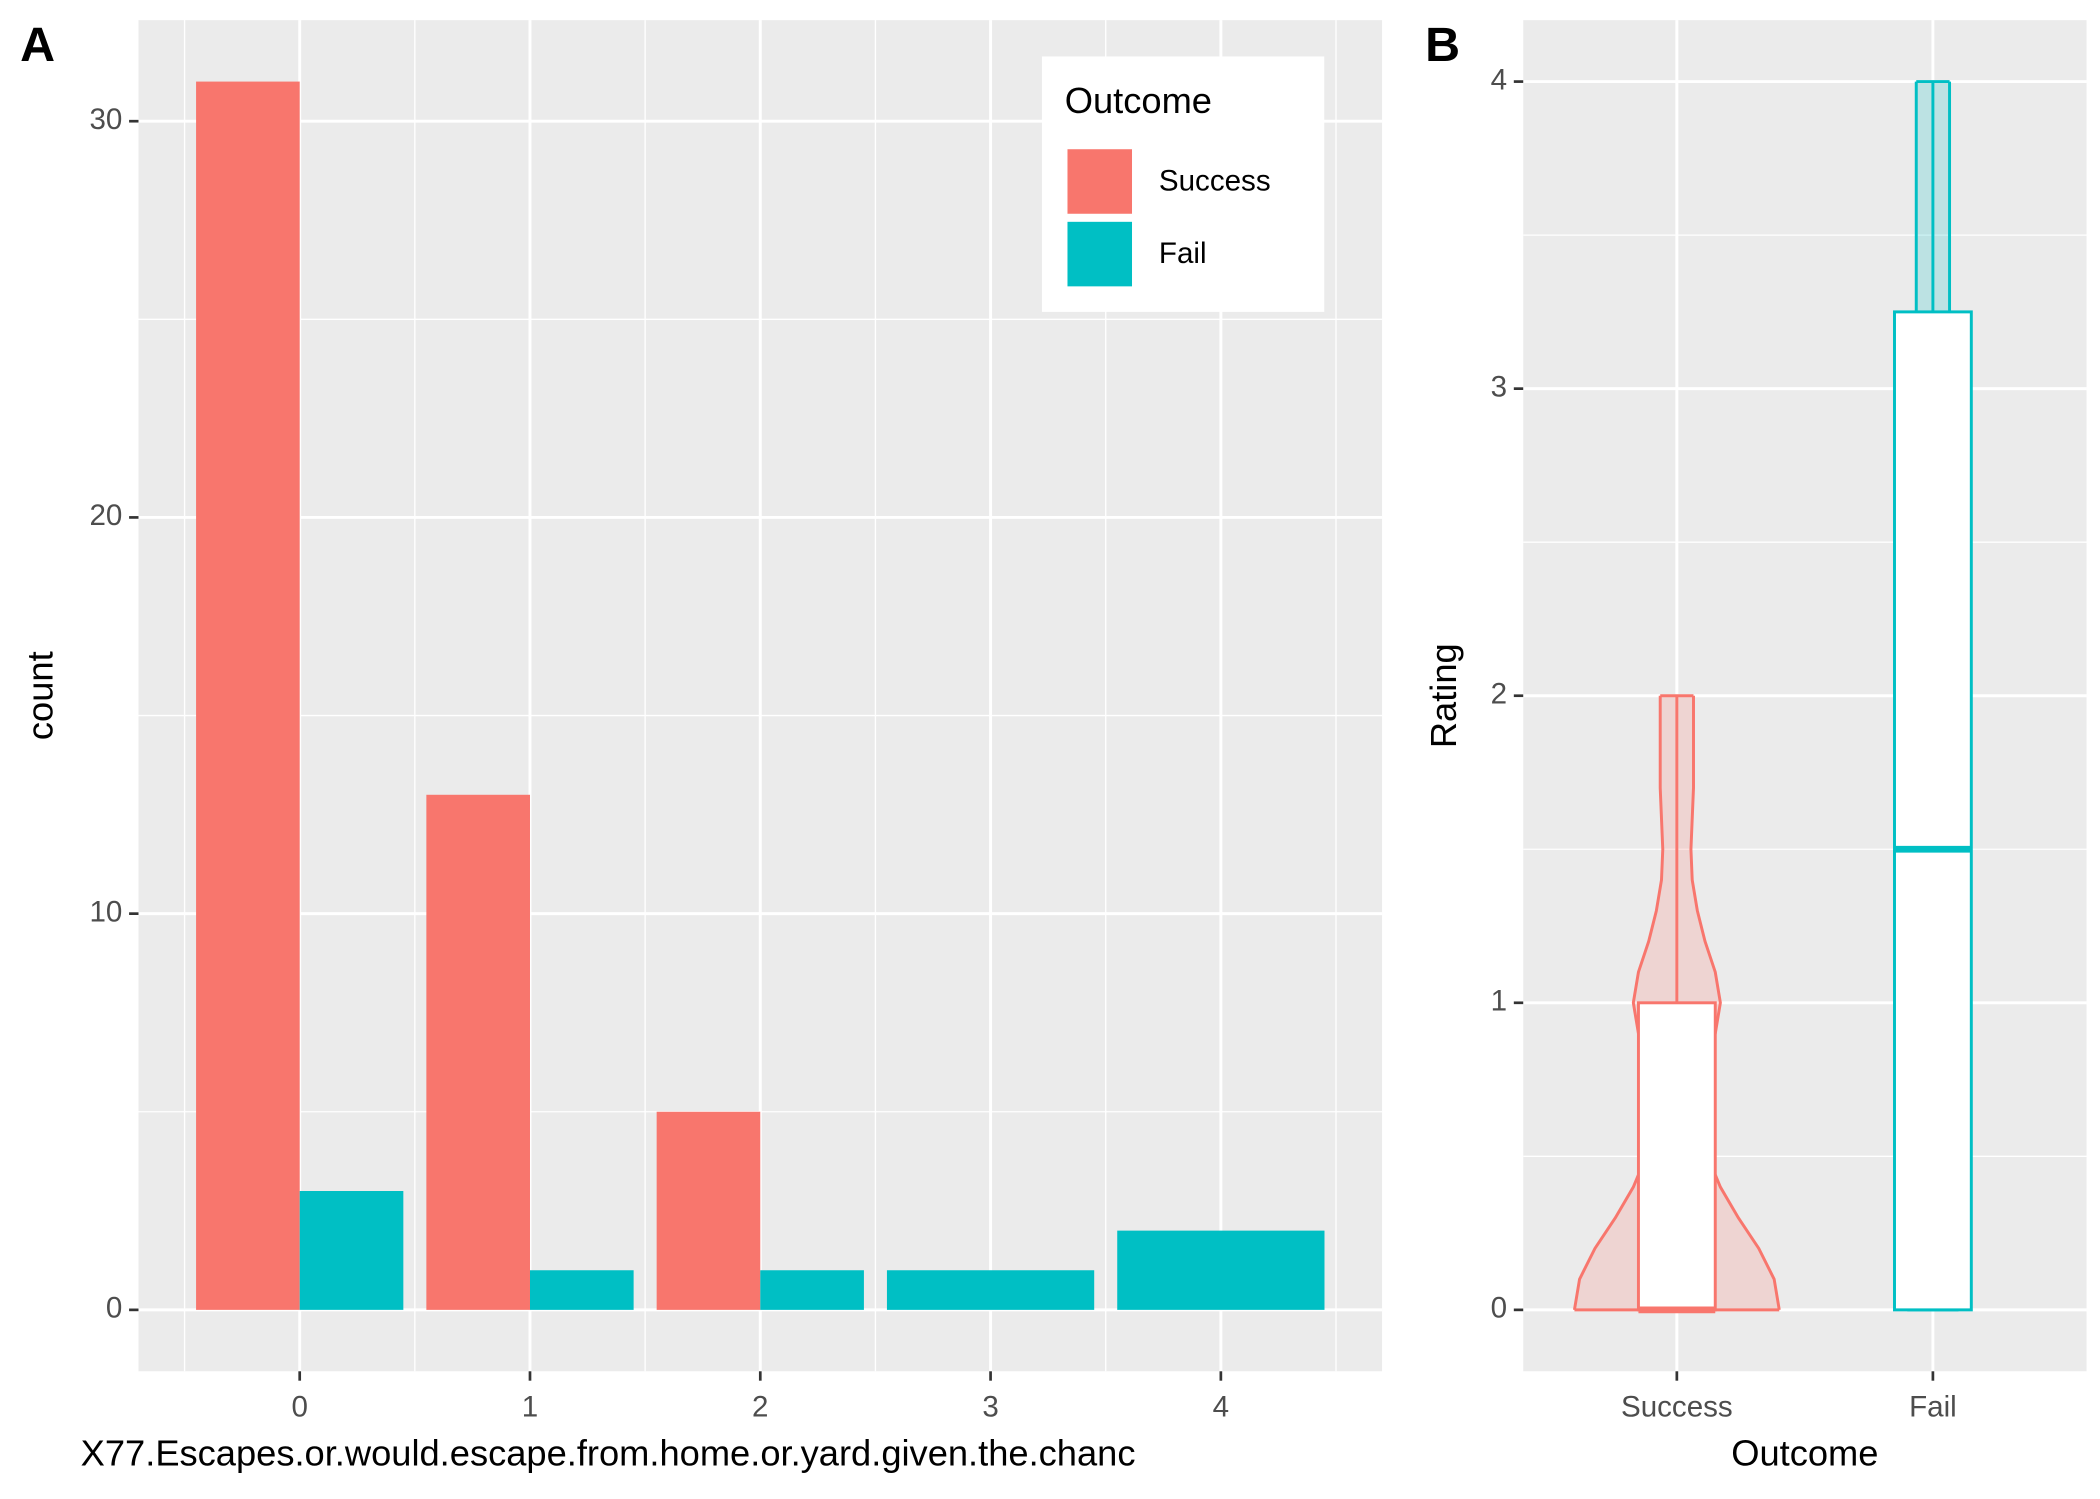 The image size is (2100, 1499). I want to click on panel-tag: A, so click(37, 45).